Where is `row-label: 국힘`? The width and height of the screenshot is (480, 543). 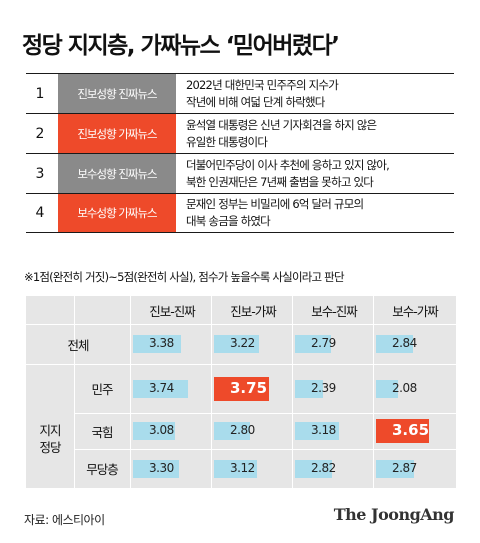 row-label: 국힘 is located at coordinates (102, 432).